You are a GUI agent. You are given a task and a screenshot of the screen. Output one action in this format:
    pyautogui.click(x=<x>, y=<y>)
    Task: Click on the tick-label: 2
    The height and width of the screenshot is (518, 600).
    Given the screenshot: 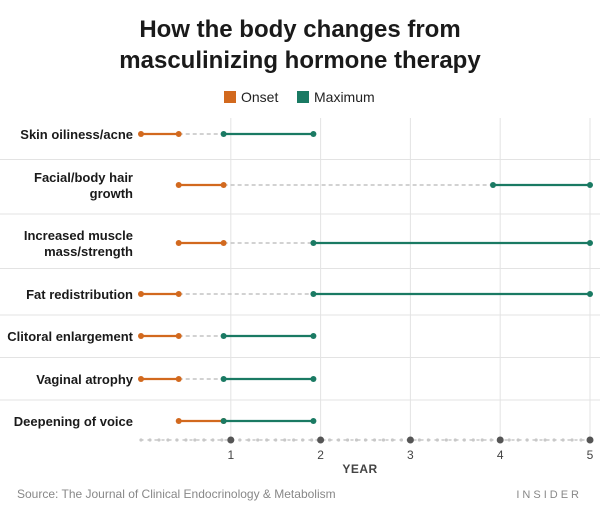 What is the action you would take?
    pyautogui.click(x=320, y=455)
    